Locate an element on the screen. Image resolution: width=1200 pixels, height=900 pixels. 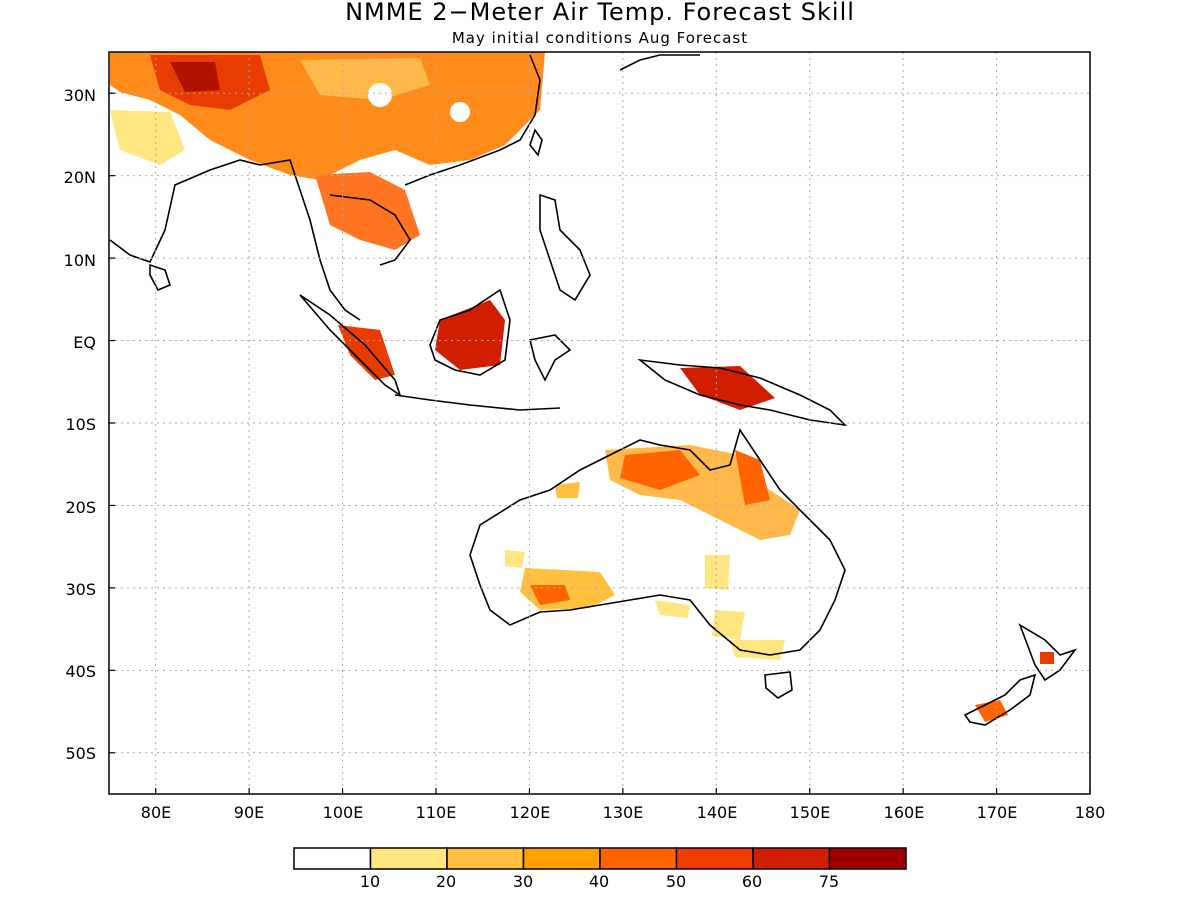
colorbar-label-30: 30 is located at coordinates (523, 881).